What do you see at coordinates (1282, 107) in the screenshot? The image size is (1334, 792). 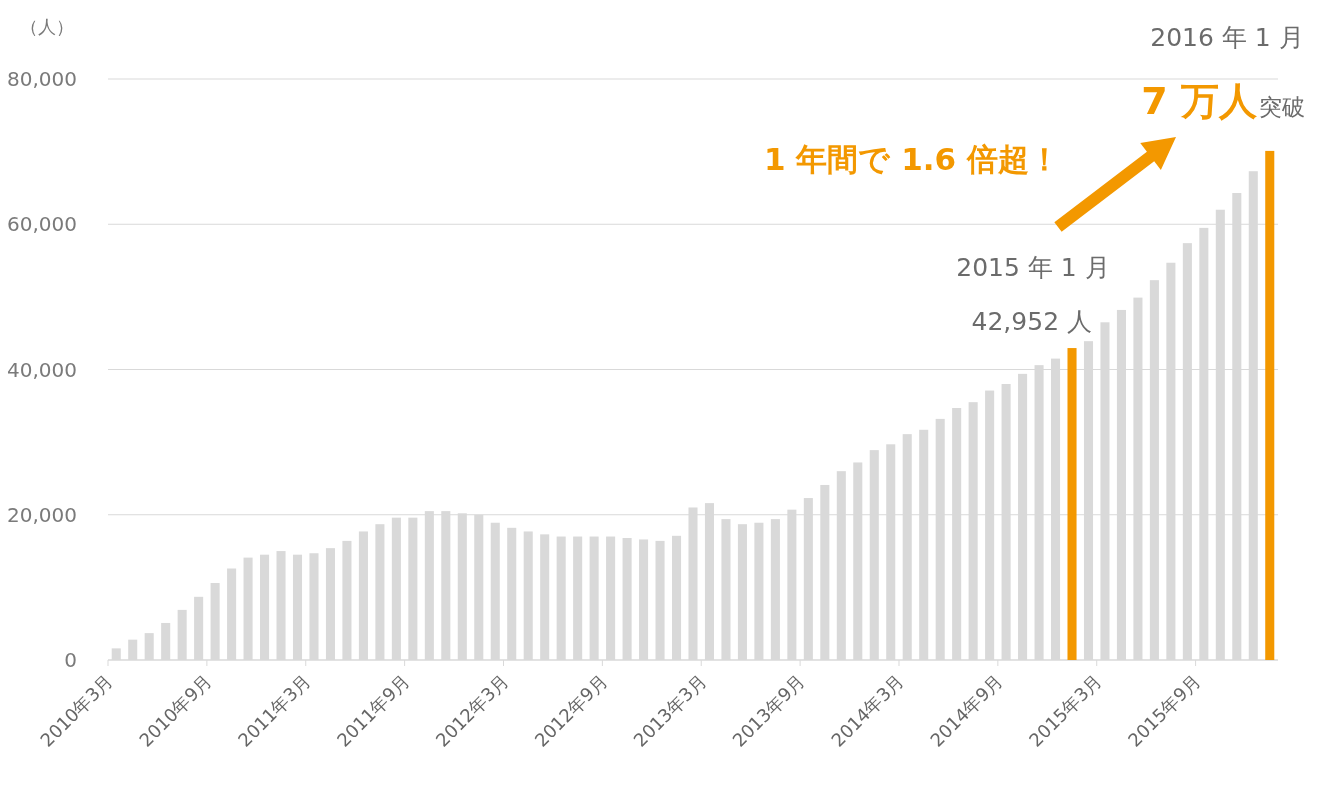 I see `annotation: 突破` at bounding box center [1282, 107].